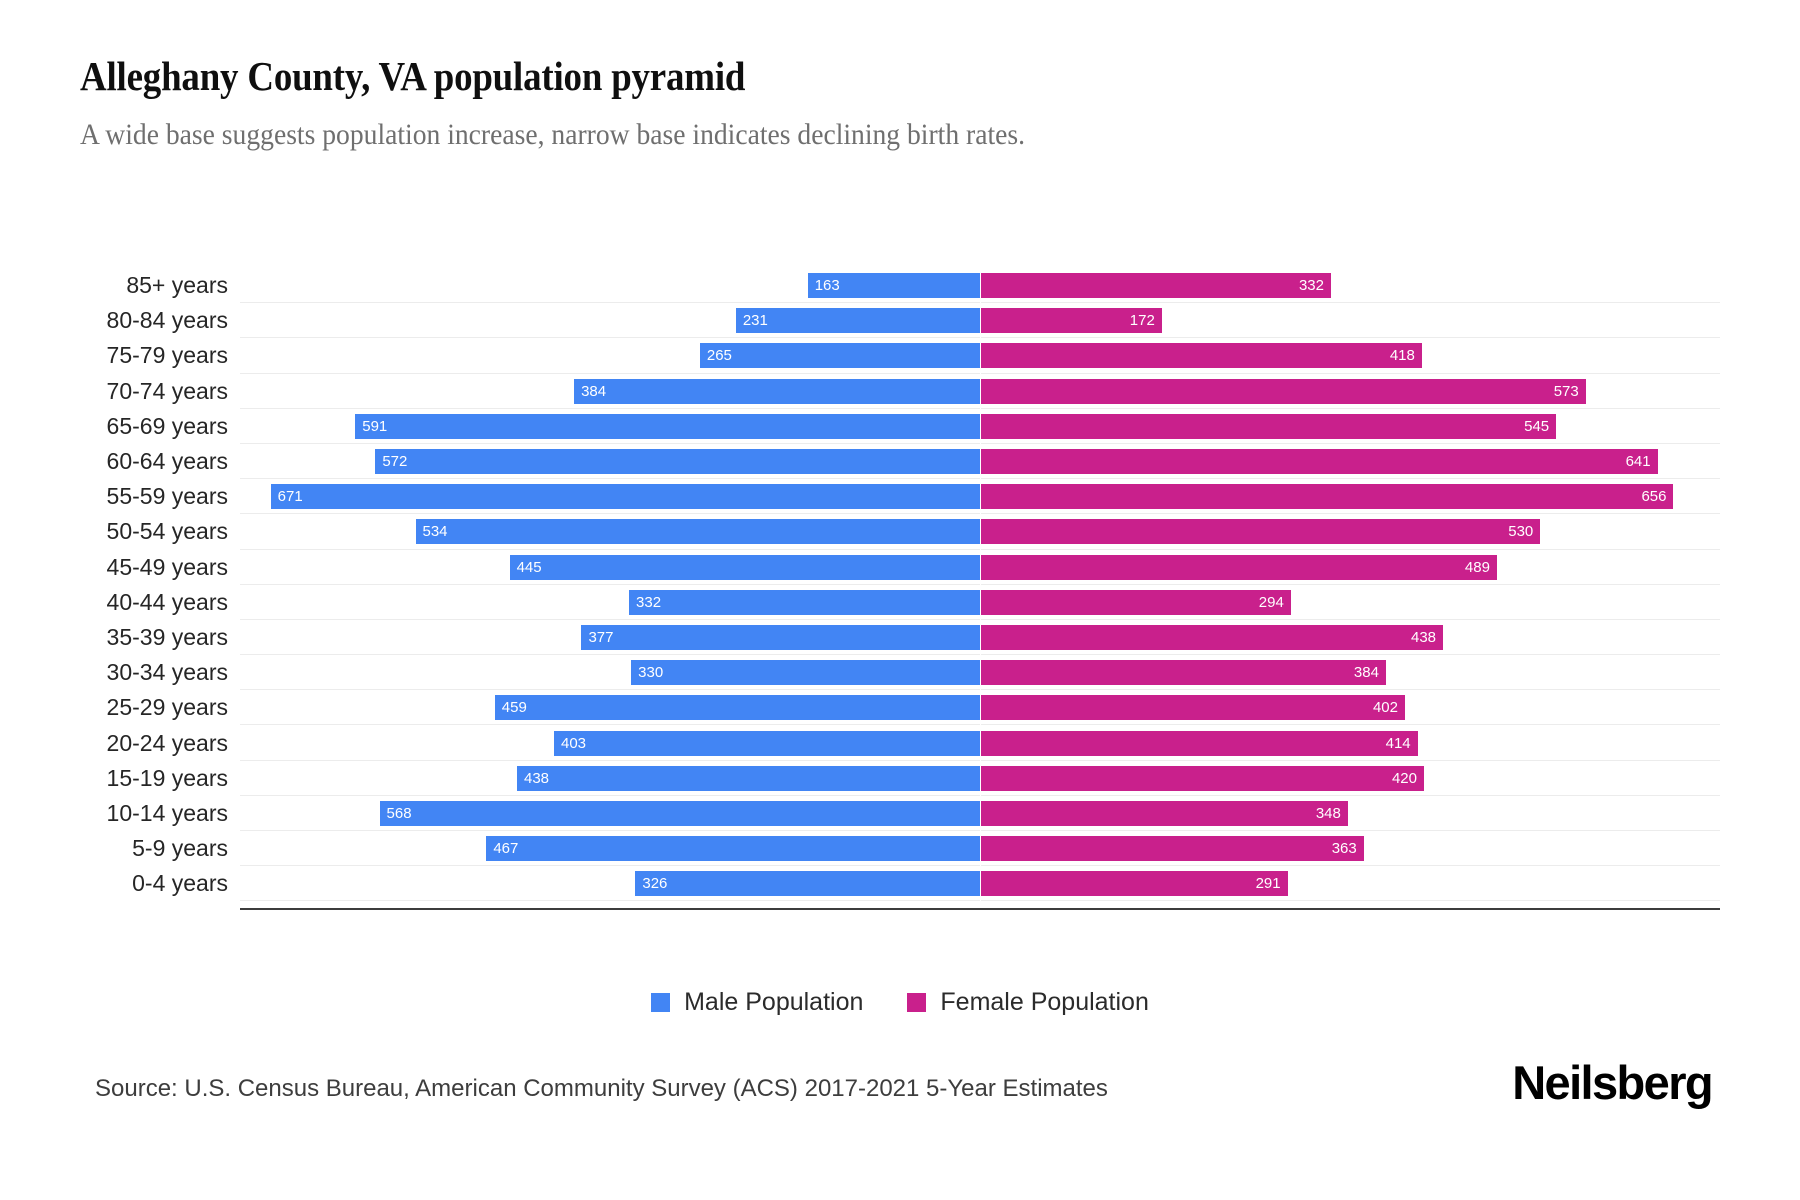 The height and width of the screenshot is (1200, 1800). Describe the element at coordinates (1155, 286) in the screenshot. I see `female-bar: 332` at that location.